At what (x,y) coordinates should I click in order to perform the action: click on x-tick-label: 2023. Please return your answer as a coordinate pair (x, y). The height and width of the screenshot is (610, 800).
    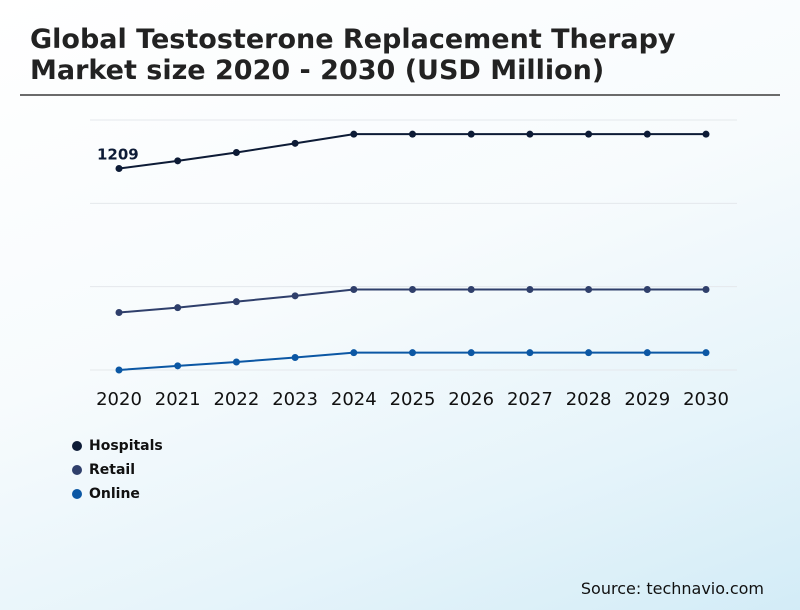
    Looking at the image, I should click on (295, 399).